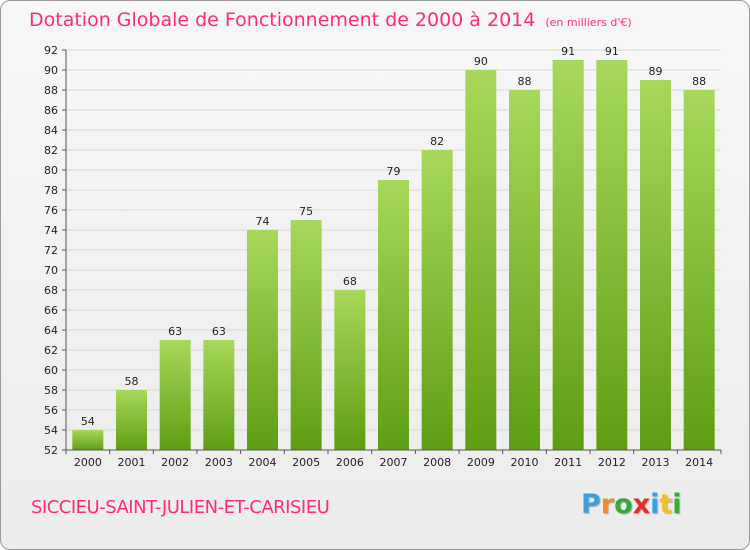 Image resolution: width=750 pixels, height=550 pixels. I want to click on x-tick-label-2008: 2008, so click(437, 462).